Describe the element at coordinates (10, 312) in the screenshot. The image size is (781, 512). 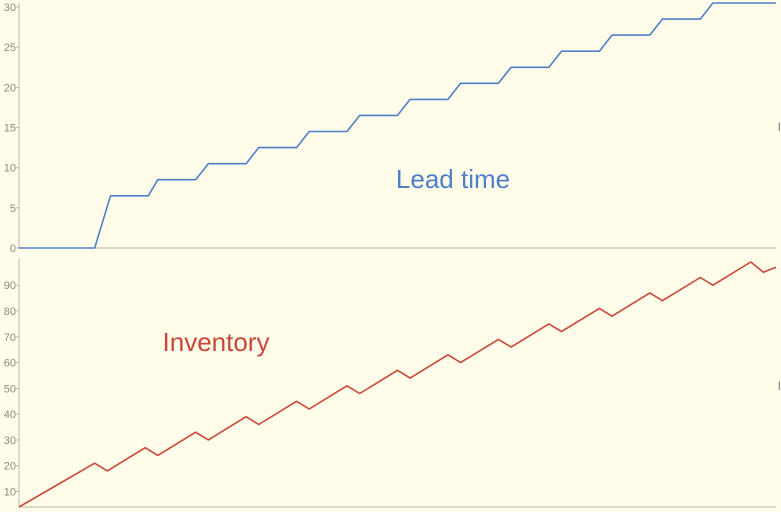
I see `inventory-y-tick-label: 80` at that location.